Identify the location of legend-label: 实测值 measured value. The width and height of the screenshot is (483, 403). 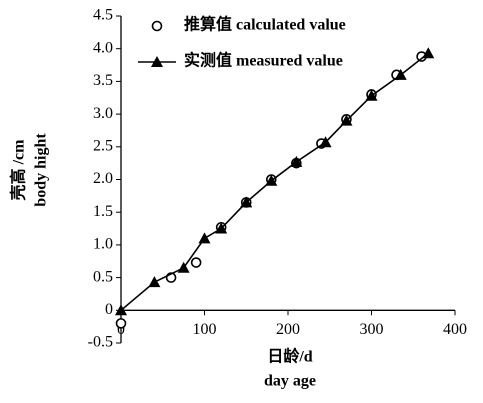
(263, 60).